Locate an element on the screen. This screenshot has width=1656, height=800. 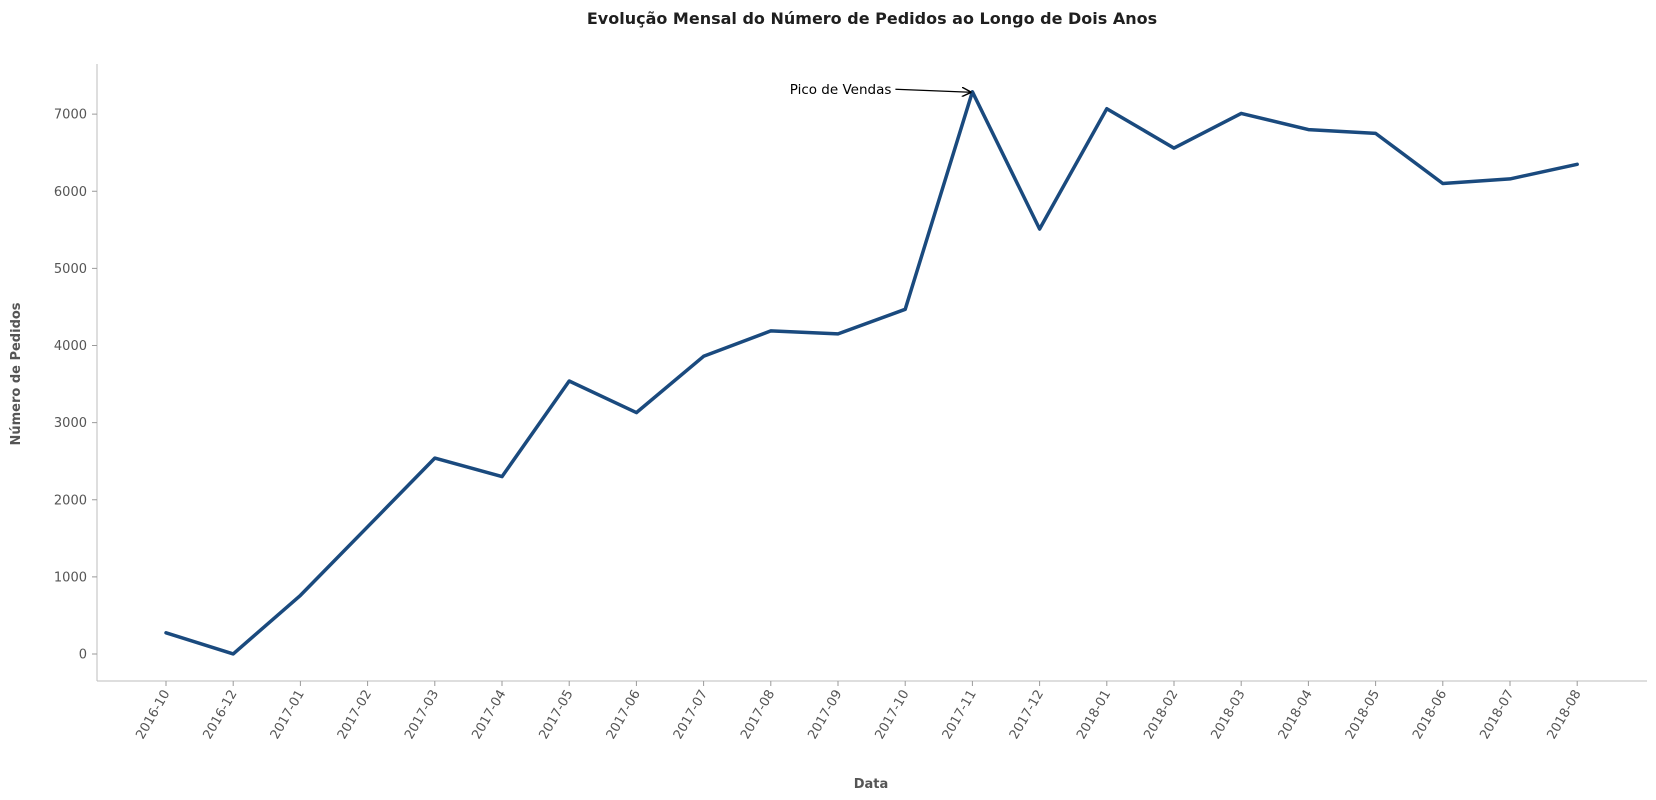
x-tick-label: 2018-03 is located at coordinates (1229, 715).